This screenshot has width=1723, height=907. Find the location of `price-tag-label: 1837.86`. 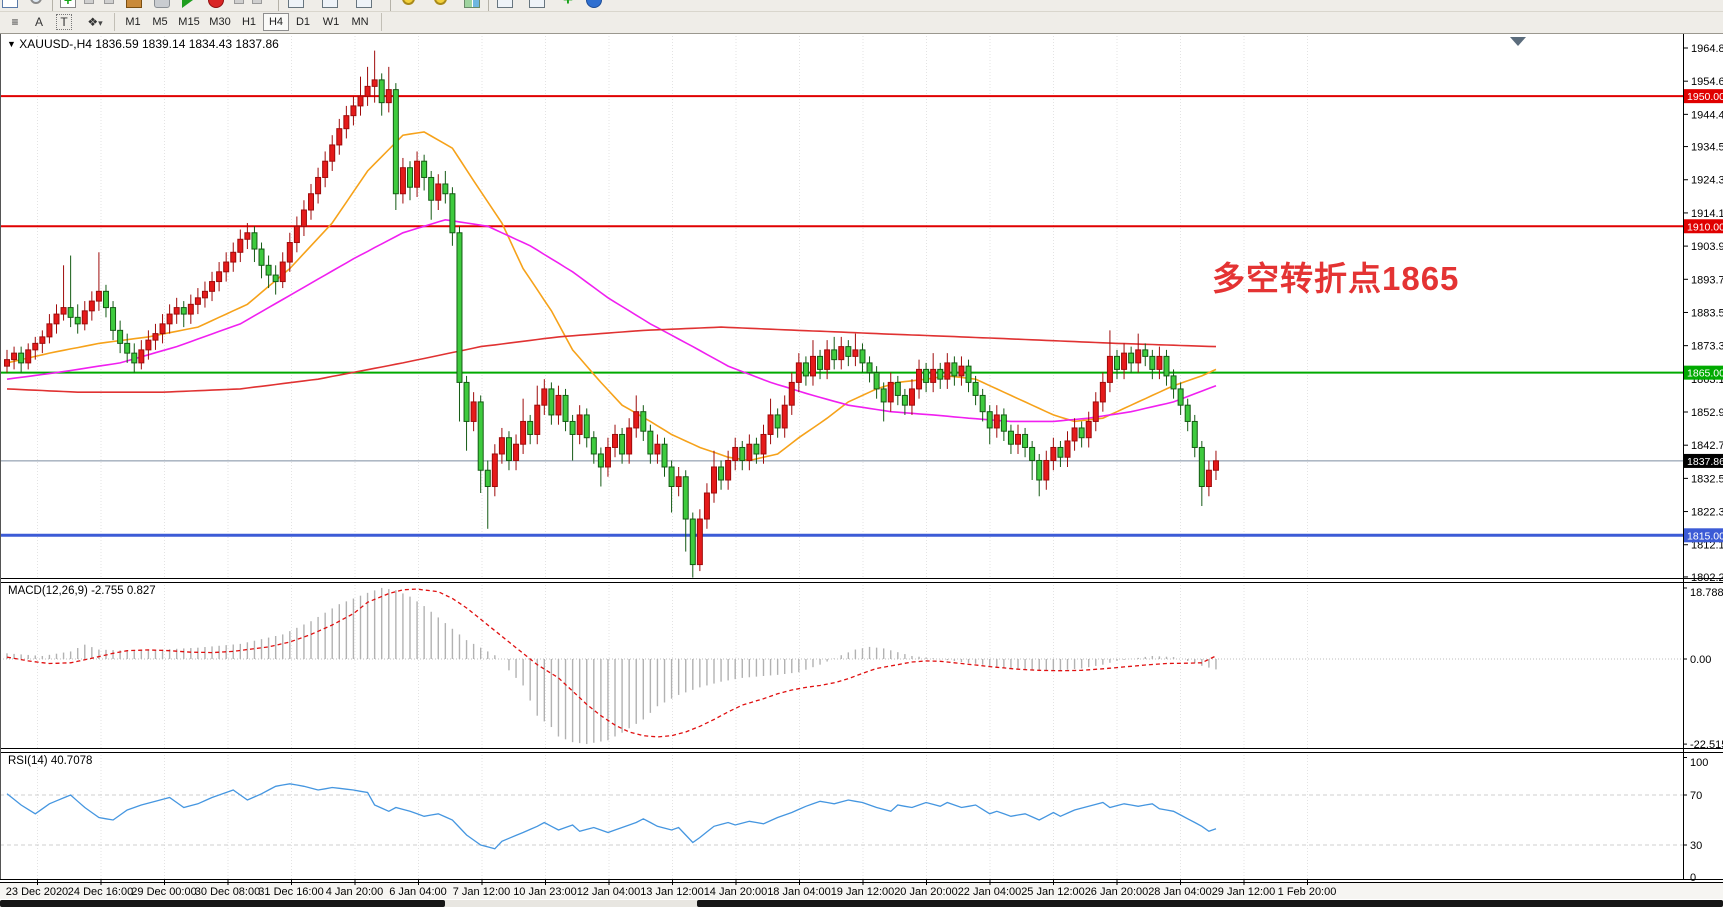

price-tag-label: 1837.86 is located at coordinates (1705, 462).